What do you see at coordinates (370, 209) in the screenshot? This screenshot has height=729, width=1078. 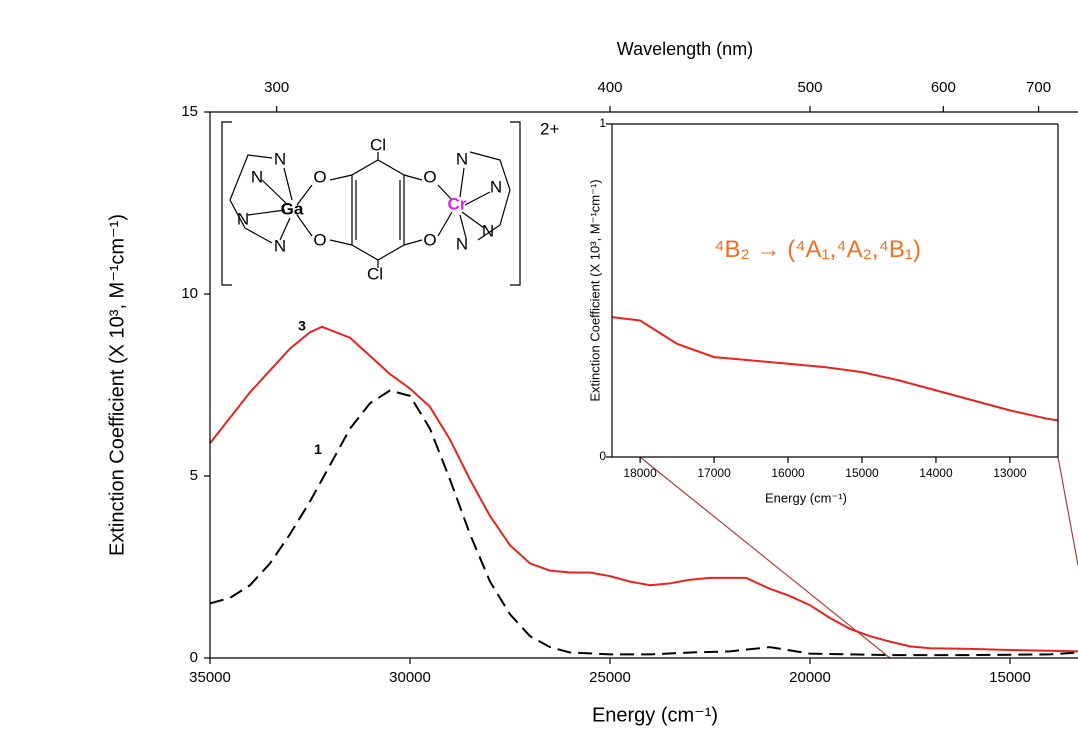 I see `bonds` at bounding box center [370, 209].